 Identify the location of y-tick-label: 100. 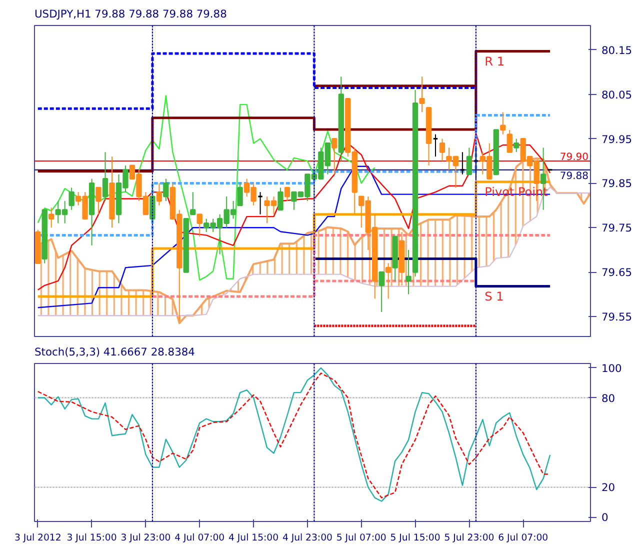
(612, 368).